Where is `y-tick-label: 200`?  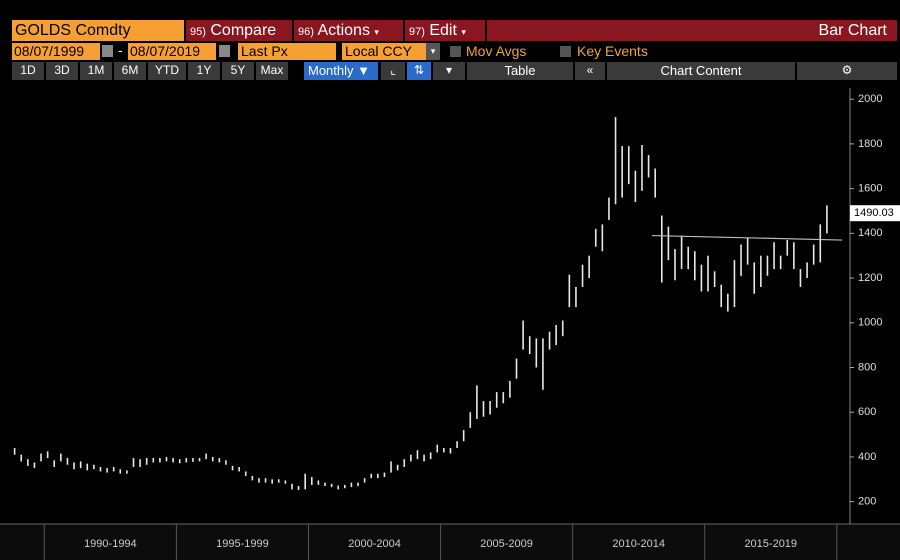
y-tick-label: 200 is located at coordinates (867, 502).